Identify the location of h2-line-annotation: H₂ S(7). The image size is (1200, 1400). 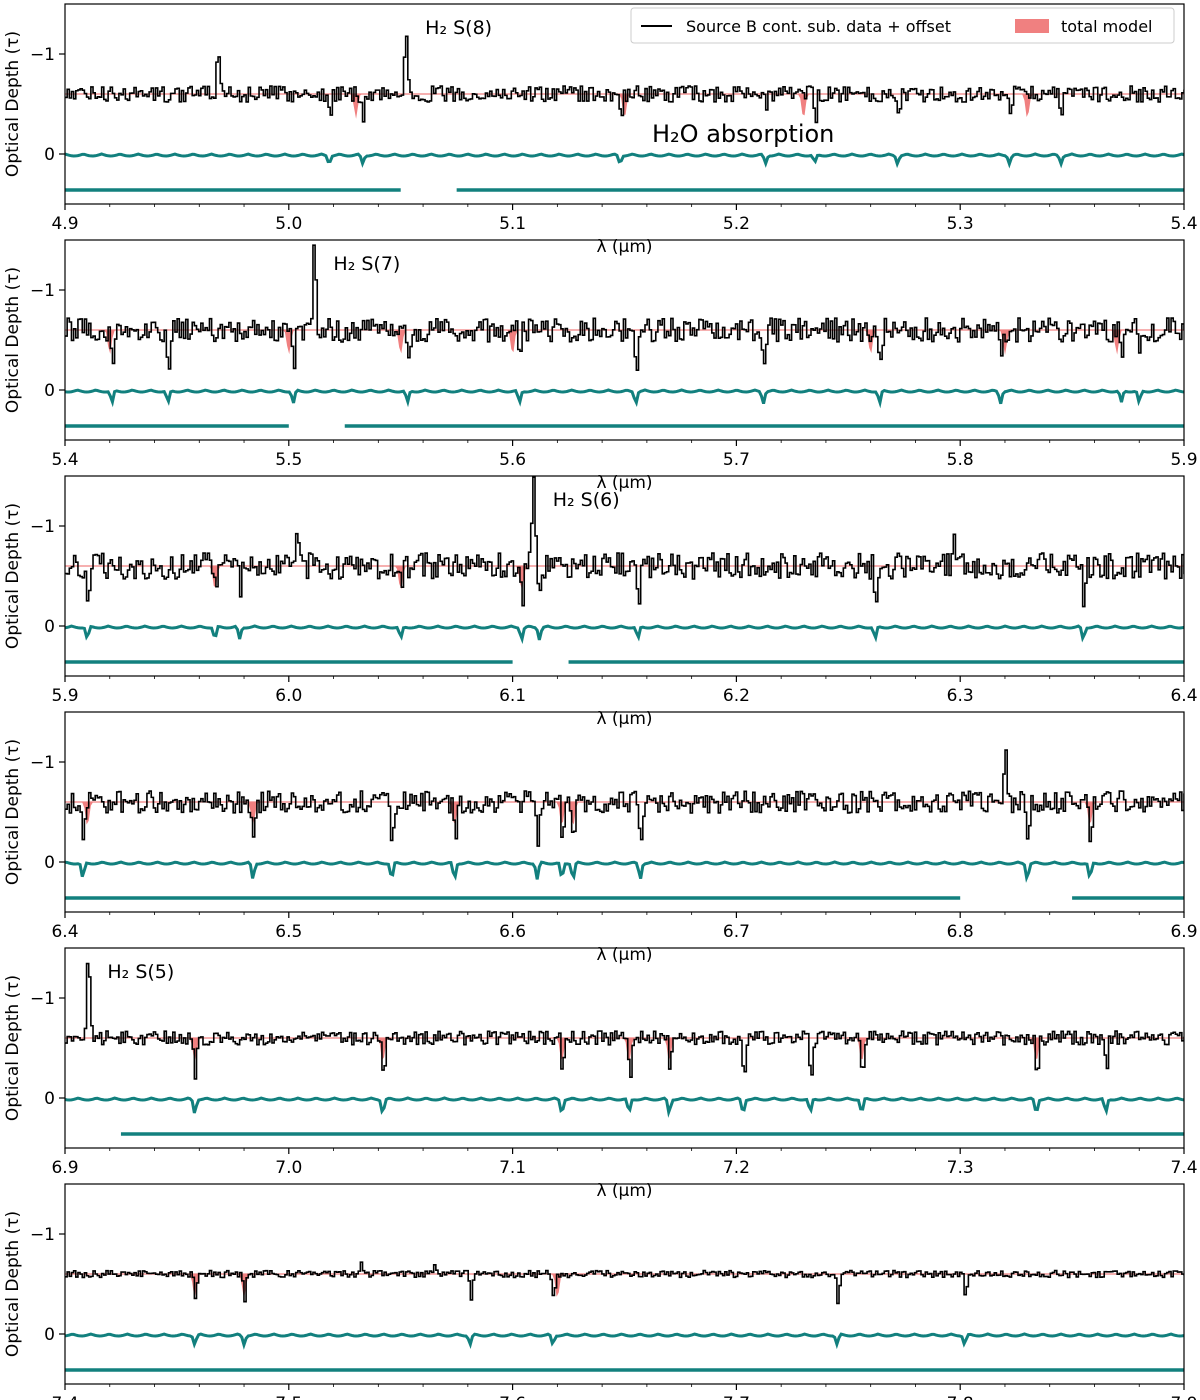
(366, 264).